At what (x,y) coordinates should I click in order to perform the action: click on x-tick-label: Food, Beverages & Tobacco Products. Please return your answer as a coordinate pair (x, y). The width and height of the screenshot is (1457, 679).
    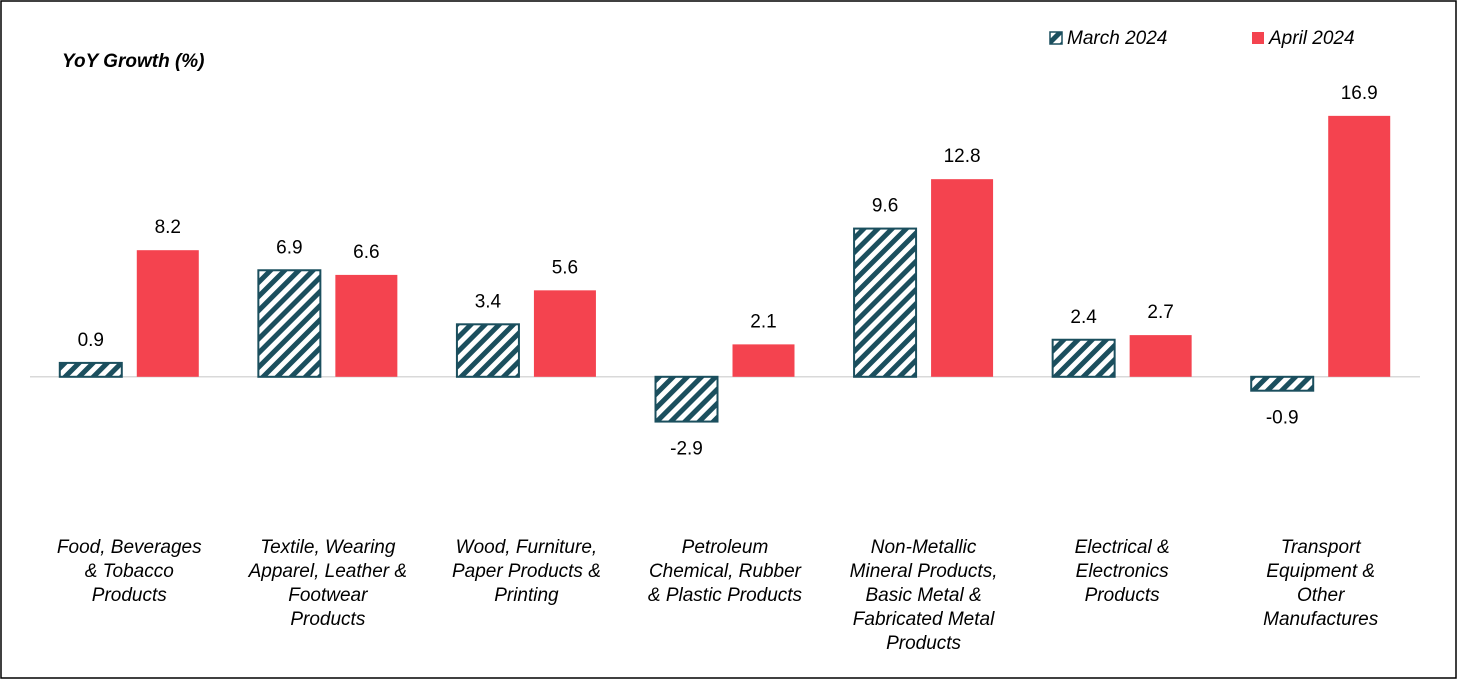
    Looking at the image, I should click on (129, 571).